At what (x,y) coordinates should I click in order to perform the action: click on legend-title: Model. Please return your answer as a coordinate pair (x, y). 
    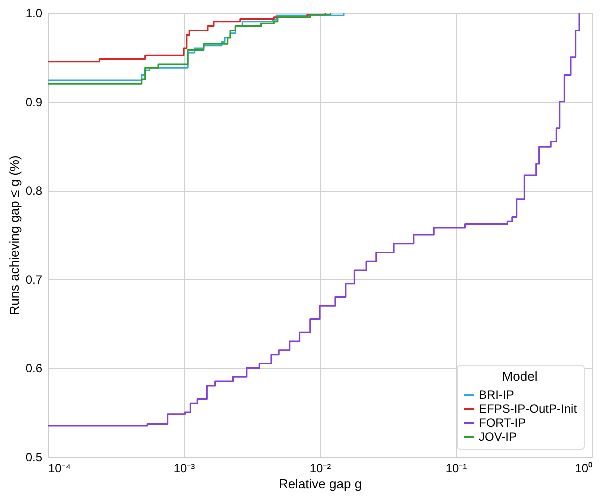
    Looking at the image, I should click on (520, 376).